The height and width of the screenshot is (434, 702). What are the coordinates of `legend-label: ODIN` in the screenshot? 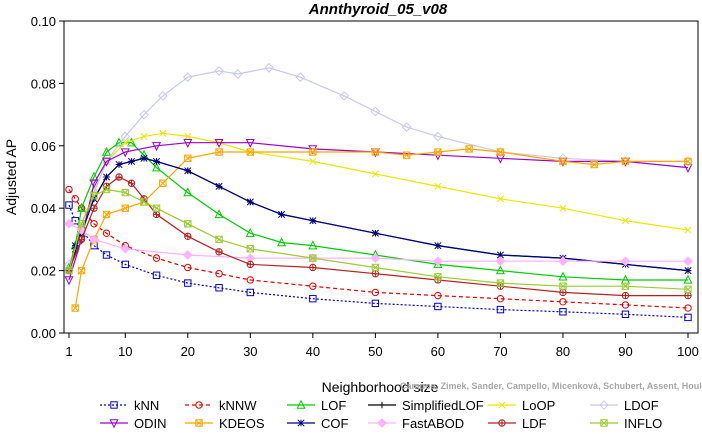 It's located at (150, 423).